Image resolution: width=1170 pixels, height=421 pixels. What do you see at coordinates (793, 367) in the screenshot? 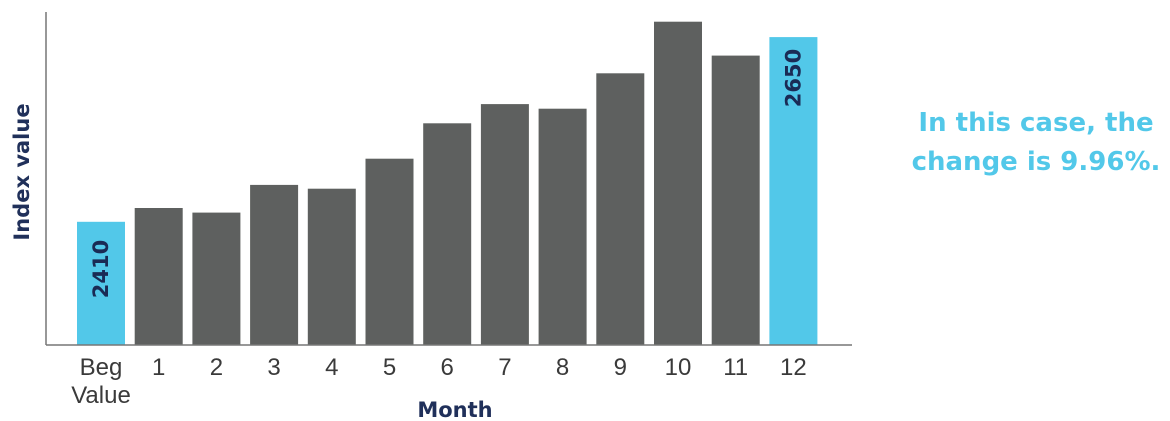
I see `x-tick-label: 12` at bounding box center [793, 367].